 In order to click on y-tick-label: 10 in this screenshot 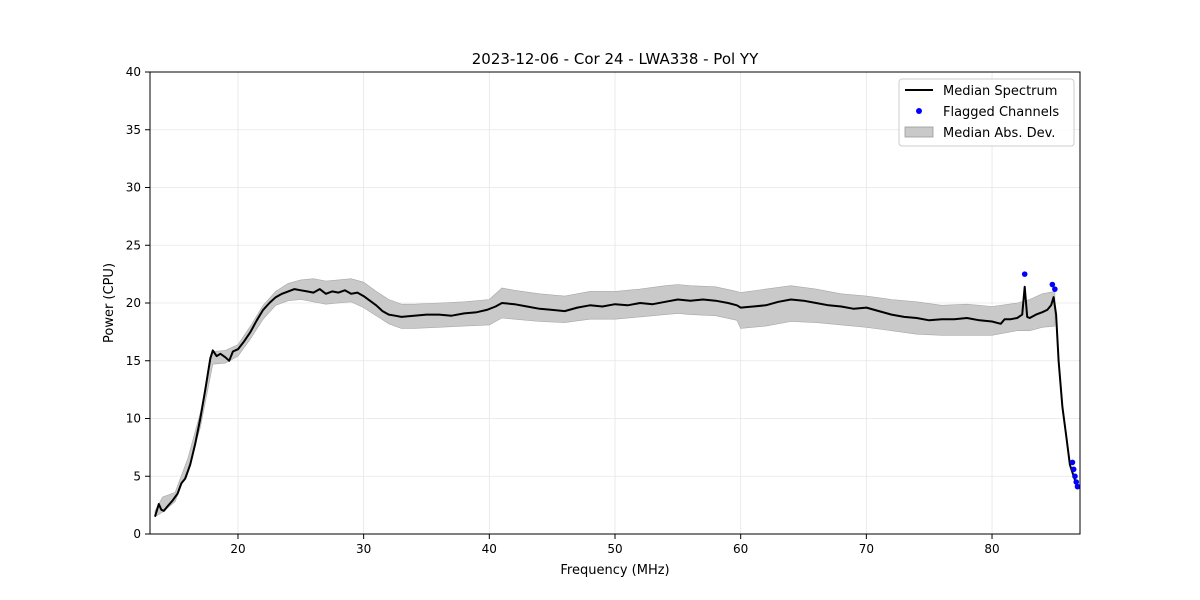, I will do `click(133, 419)`.